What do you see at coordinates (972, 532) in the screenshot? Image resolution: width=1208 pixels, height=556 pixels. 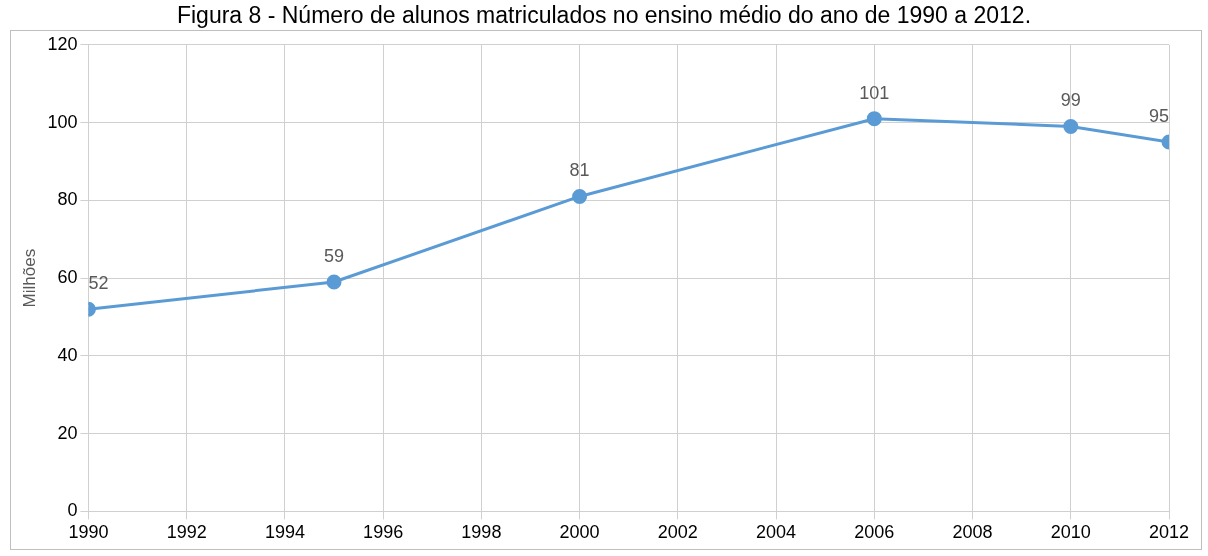 I see `x-tick-label: 2008` at bounding box center [972, 532].